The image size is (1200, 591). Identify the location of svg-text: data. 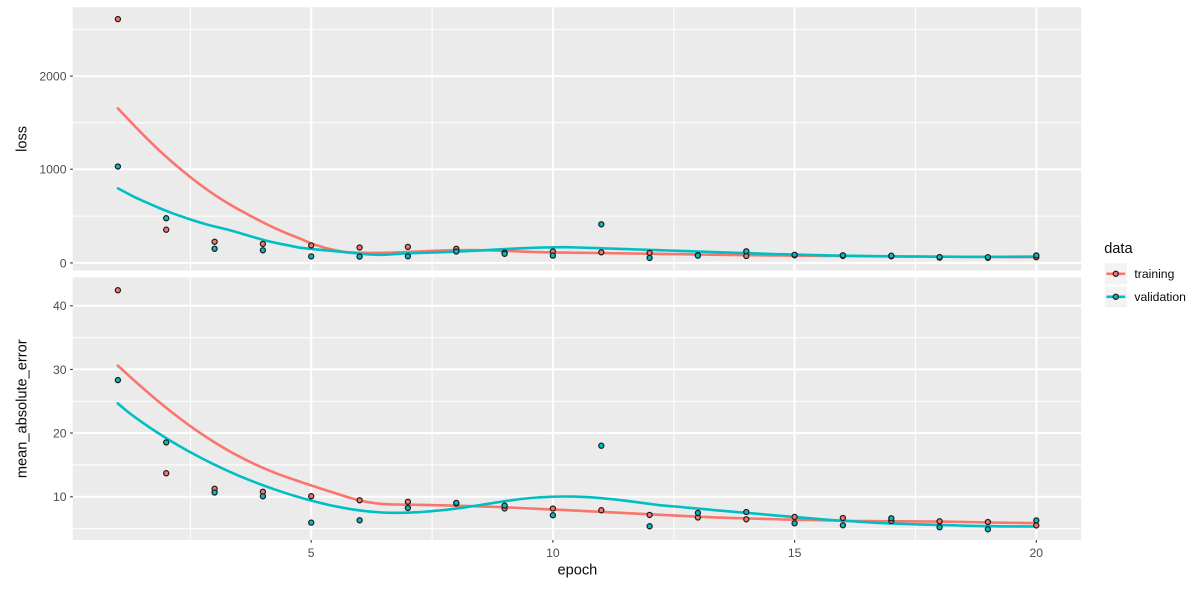
(1118, 249).